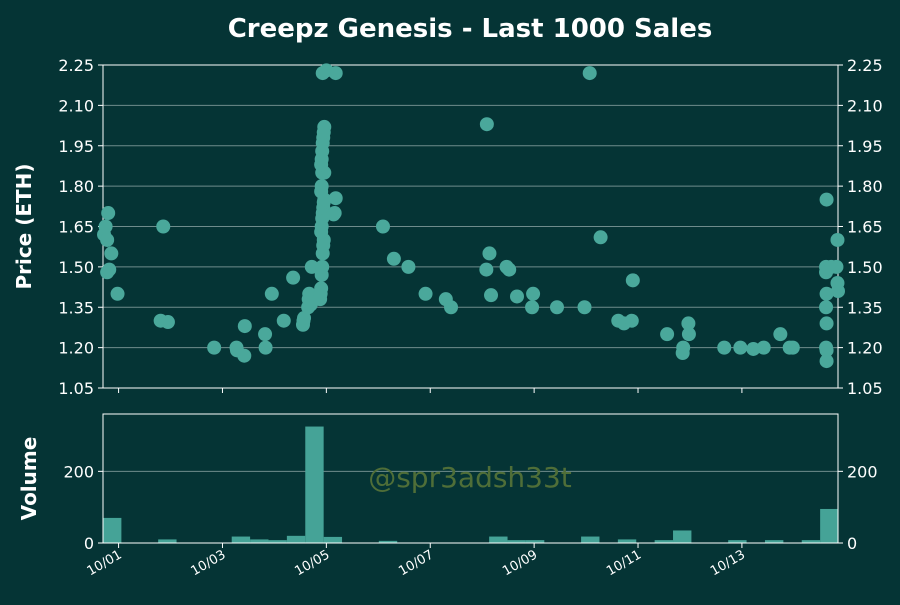 The width and height of the screenshot is (900, 605). I want to click on price-ytick-label-left: 2.10, so click(76, 105).